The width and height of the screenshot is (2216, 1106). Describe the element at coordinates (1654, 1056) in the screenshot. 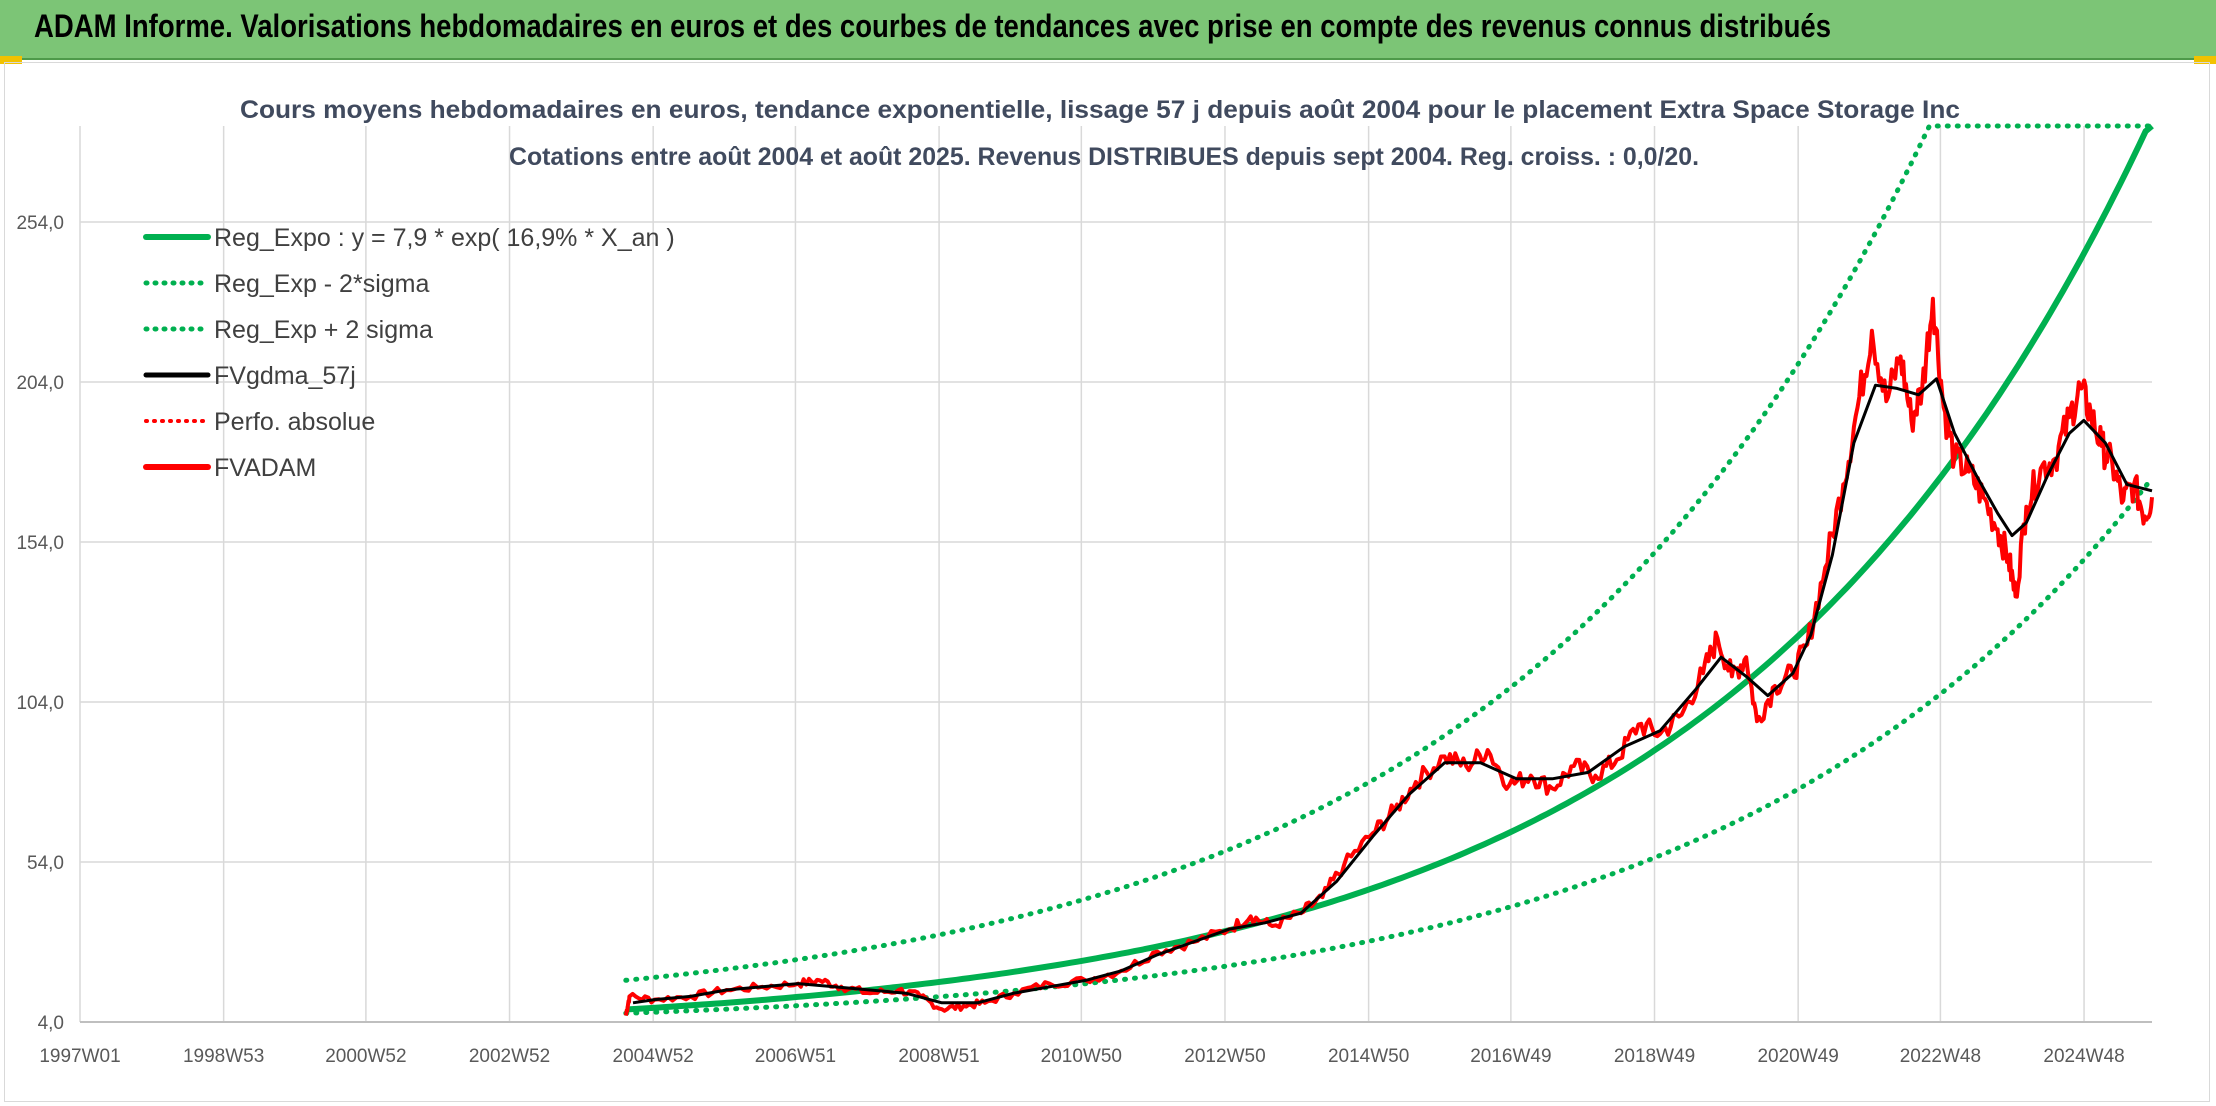

I see `x-tick-label: 2018W49` at that location.